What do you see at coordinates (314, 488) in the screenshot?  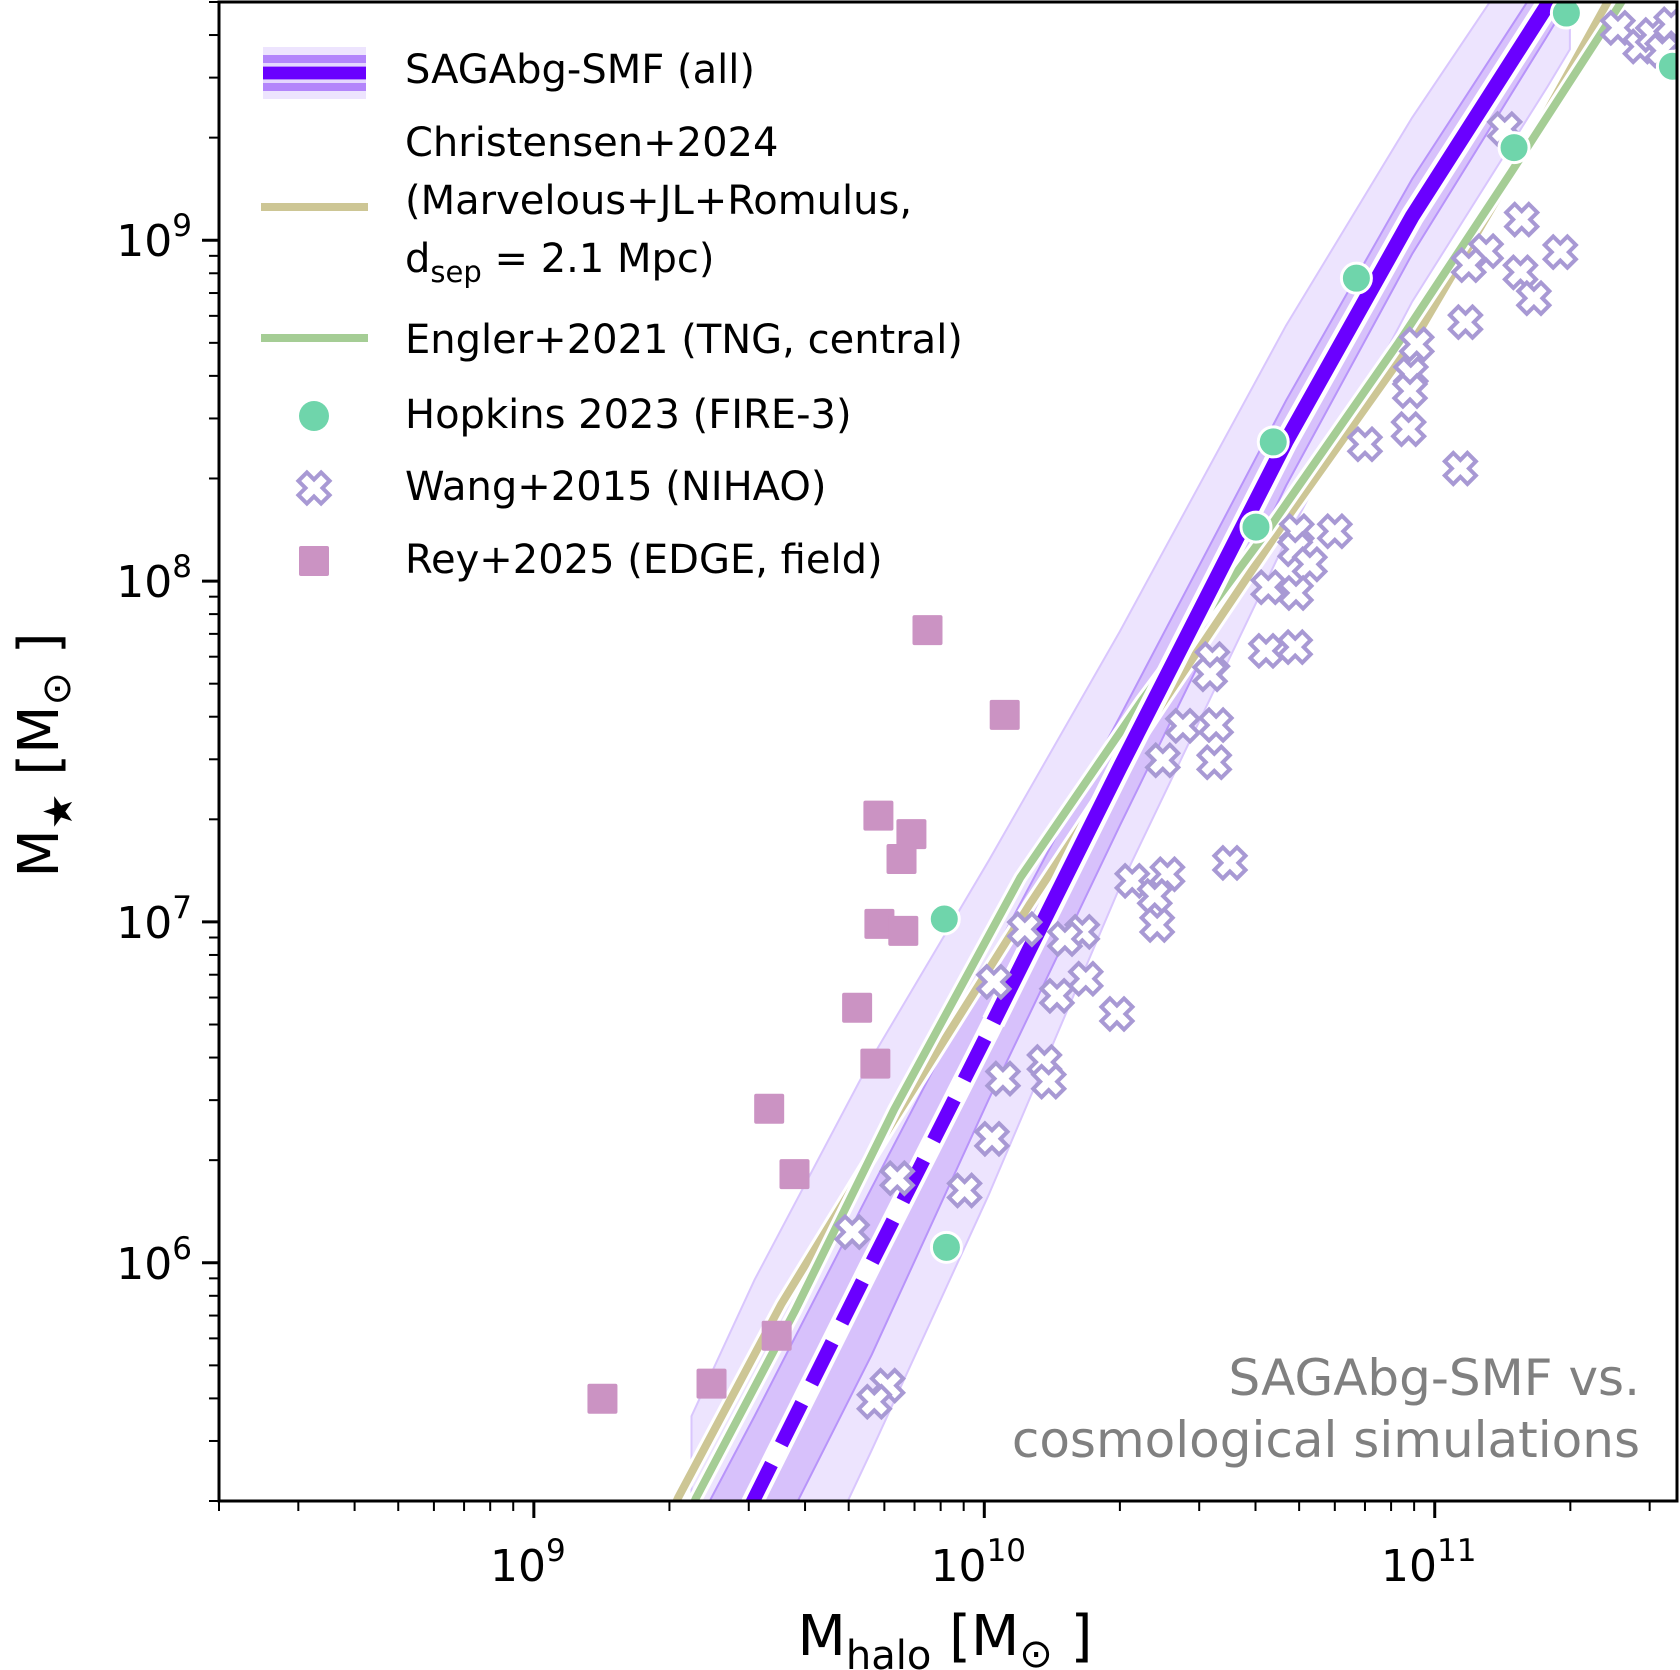 I see `legend-marker-wang` at bounding box center [314, 488].